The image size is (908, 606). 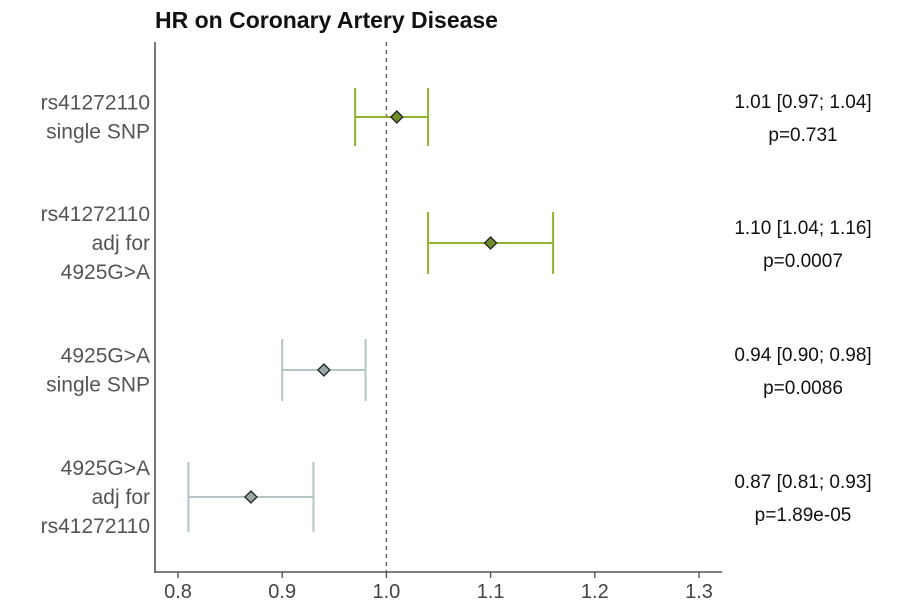 What do you see at coordinates (802, 228) in the screenshot?
I see `hr-ci-text: 1.10 [1.04; 1.16]` at bounding box center [802, 228].